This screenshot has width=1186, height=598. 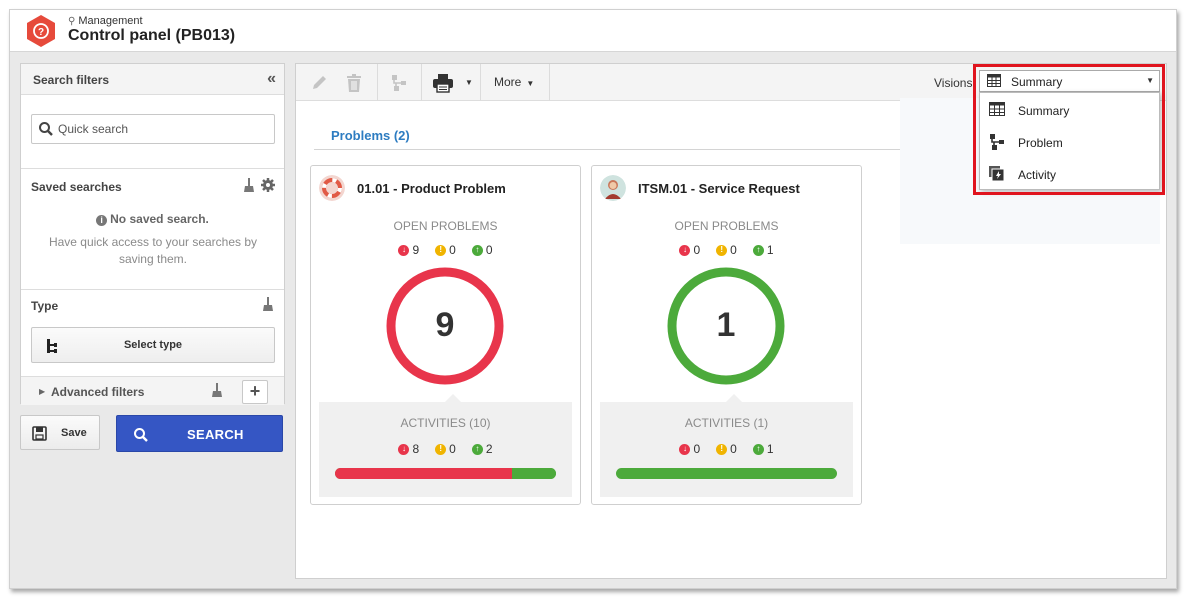 I want to click on type-title: Type, so click(x=45, y=306).